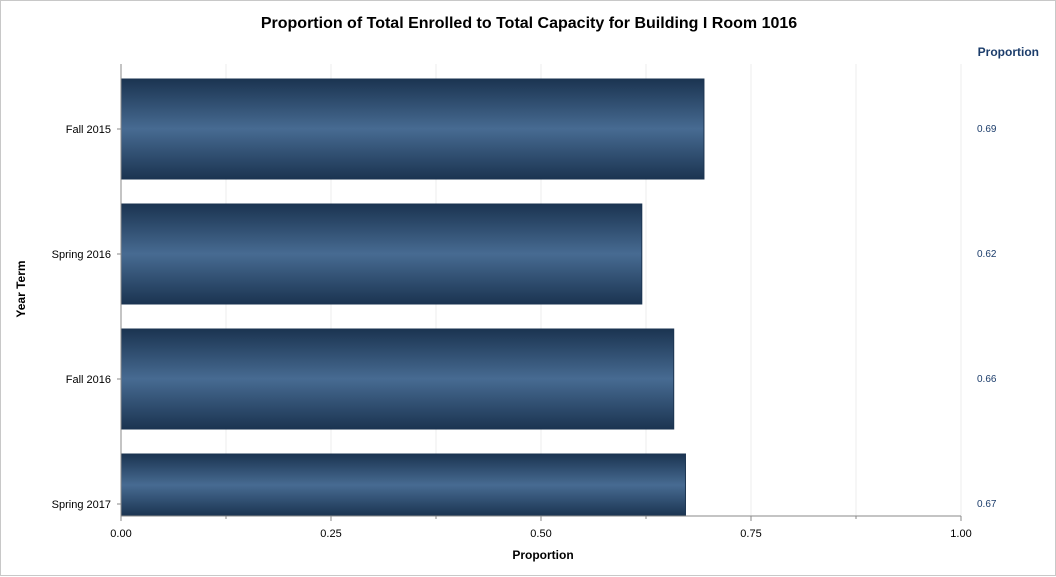 The width and height of the screenshot is (1056, 577). I want to click on y-tick-label: Fall 2015, so click(88, 130).